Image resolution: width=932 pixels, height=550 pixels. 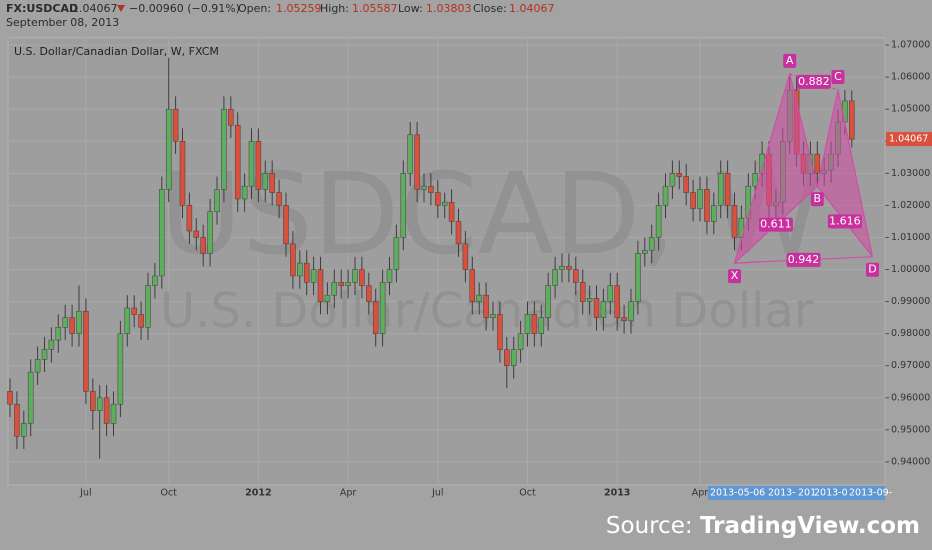 I want to click on pattern-point-label: A, so click(x=790, y=60).